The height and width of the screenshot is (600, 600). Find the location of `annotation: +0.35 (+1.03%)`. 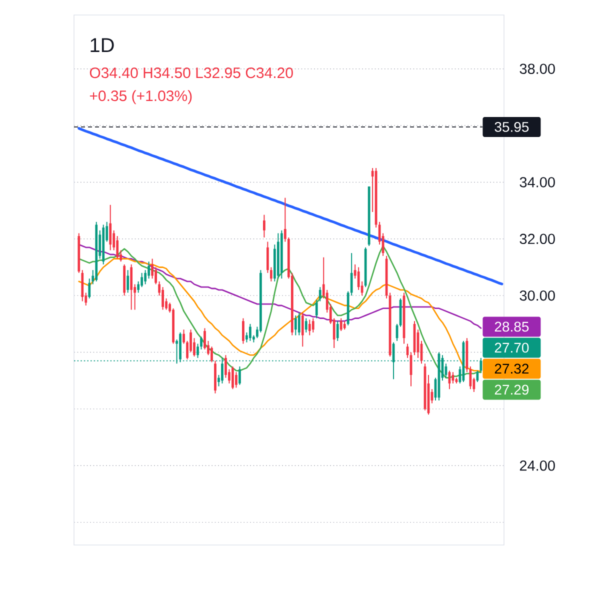

annotation: +0.35 (+1.03%) is located at coordinates (141, 97).